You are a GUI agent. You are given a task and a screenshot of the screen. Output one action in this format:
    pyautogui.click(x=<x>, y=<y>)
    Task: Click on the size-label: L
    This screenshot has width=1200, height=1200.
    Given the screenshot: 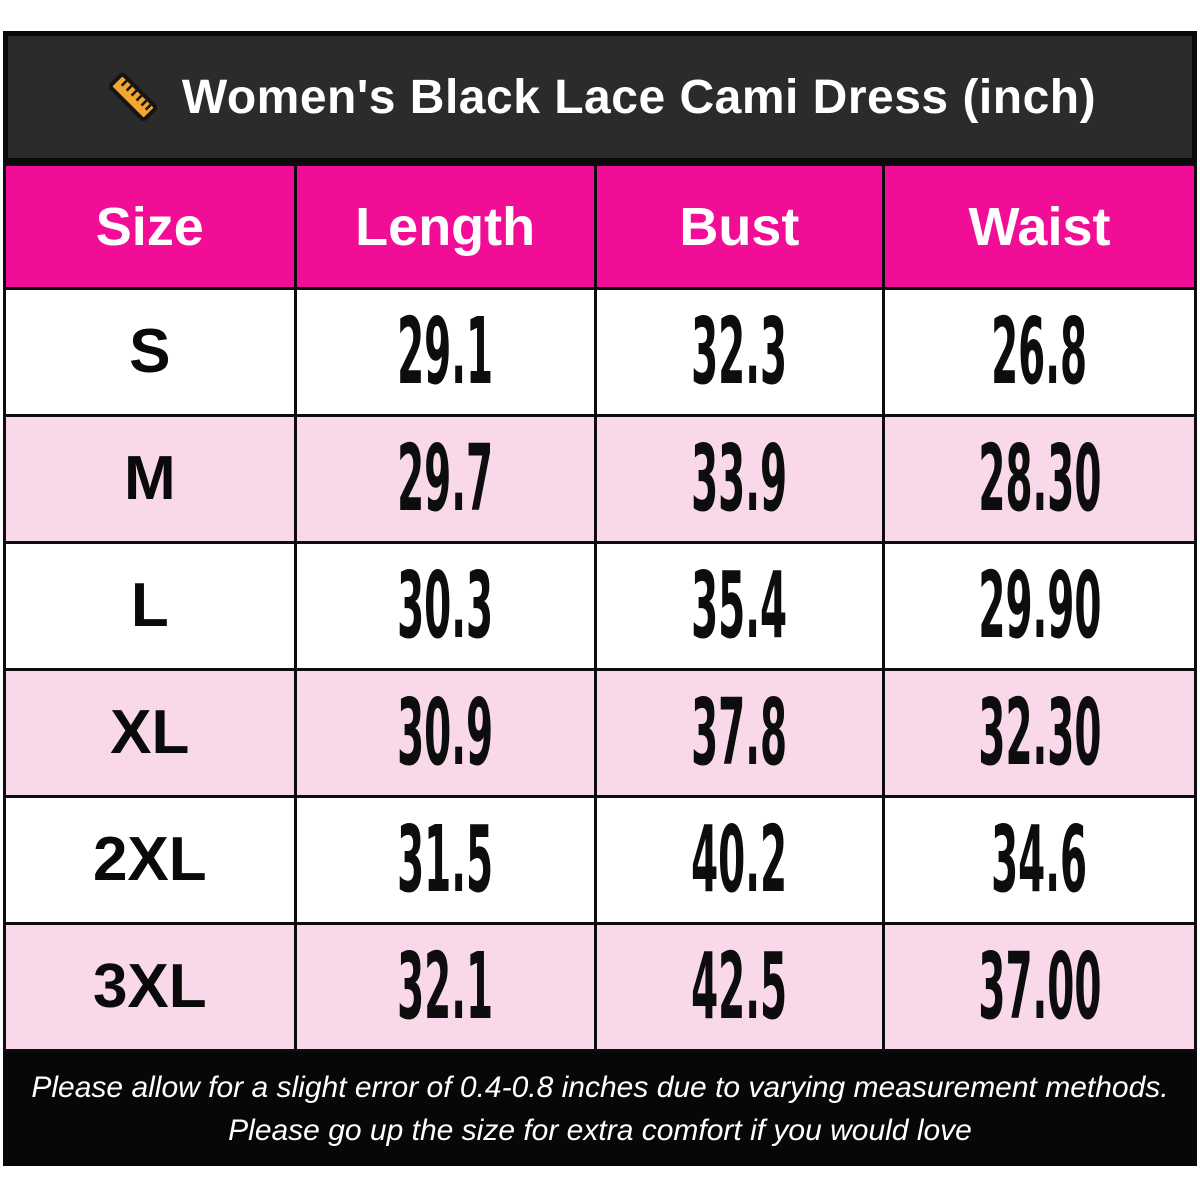 What is the action you would take?
    pyautogui.click(x=149, y=605)
    